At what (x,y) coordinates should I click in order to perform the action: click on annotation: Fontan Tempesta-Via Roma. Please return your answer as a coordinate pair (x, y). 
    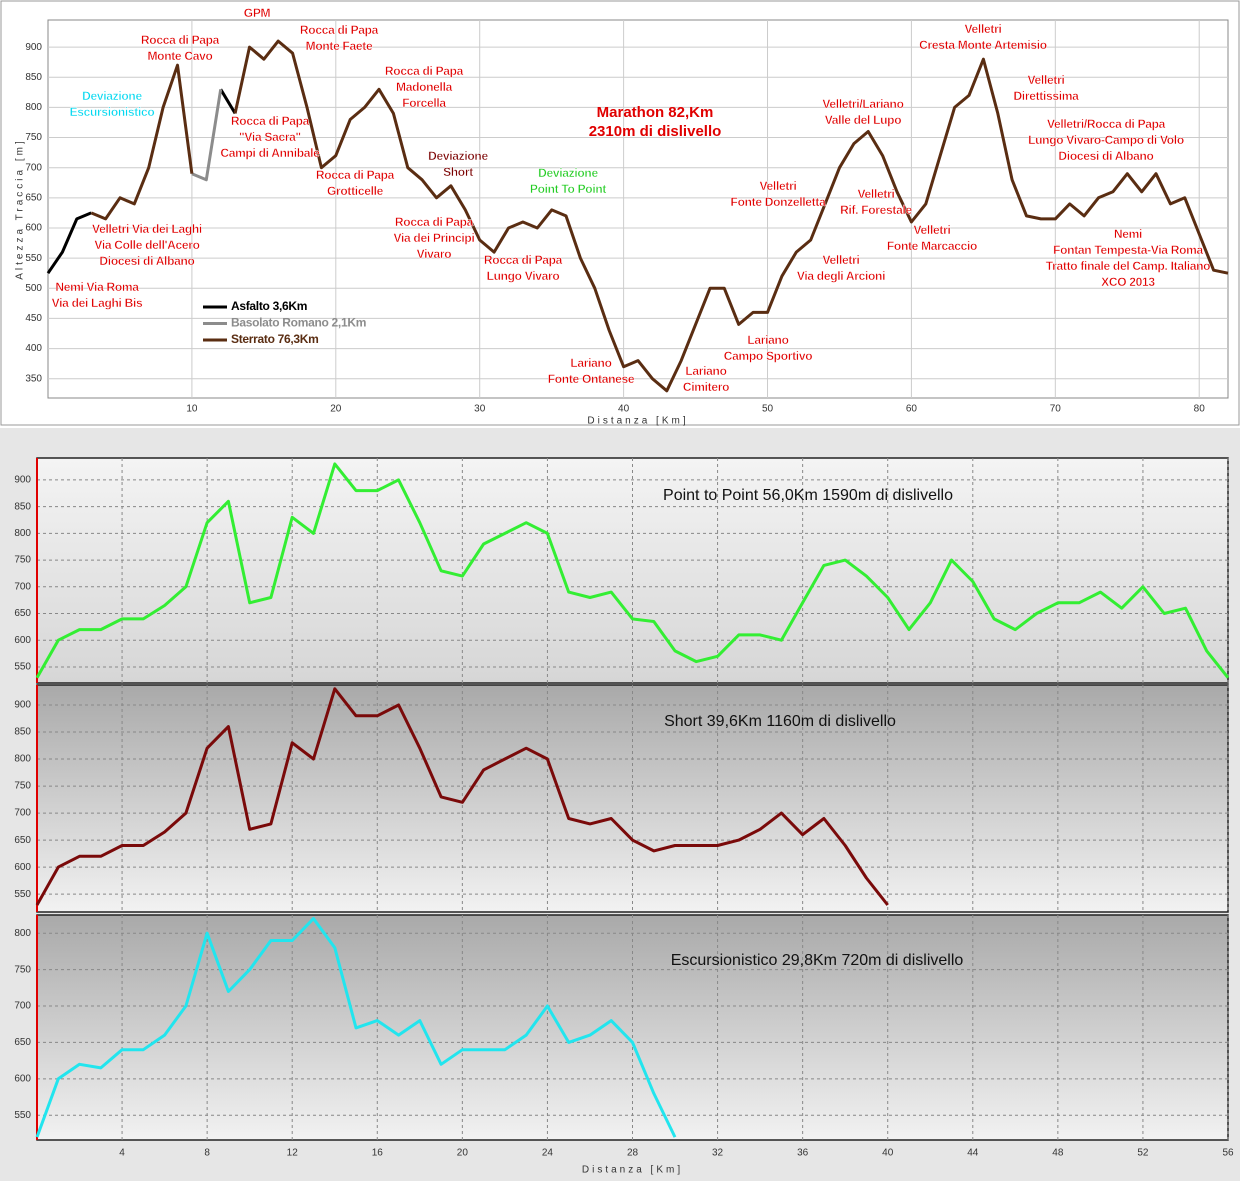
    Looking at the image, I should click on (1128, 250).